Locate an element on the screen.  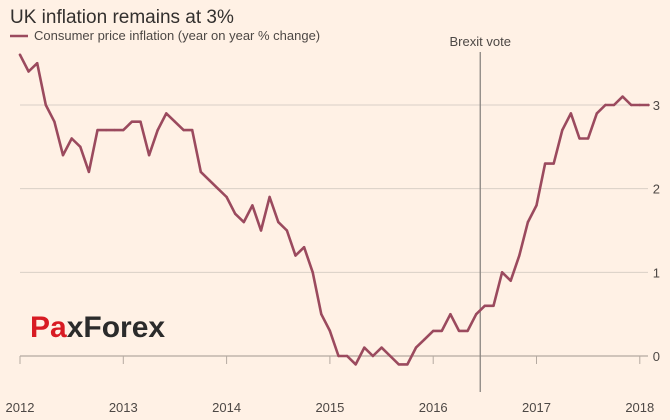
x-tick-label: 2013 is located at coordinates (123, 407).